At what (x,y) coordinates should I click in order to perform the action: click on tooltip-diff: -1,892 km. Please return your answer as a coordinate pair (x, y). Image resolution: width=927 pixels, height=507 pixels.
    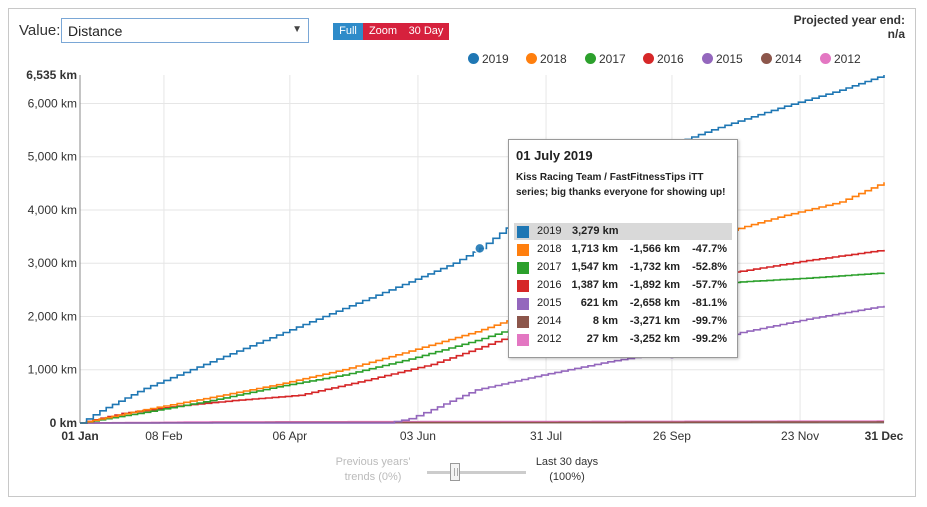
    Looking at the image, I should click on (654, 285).